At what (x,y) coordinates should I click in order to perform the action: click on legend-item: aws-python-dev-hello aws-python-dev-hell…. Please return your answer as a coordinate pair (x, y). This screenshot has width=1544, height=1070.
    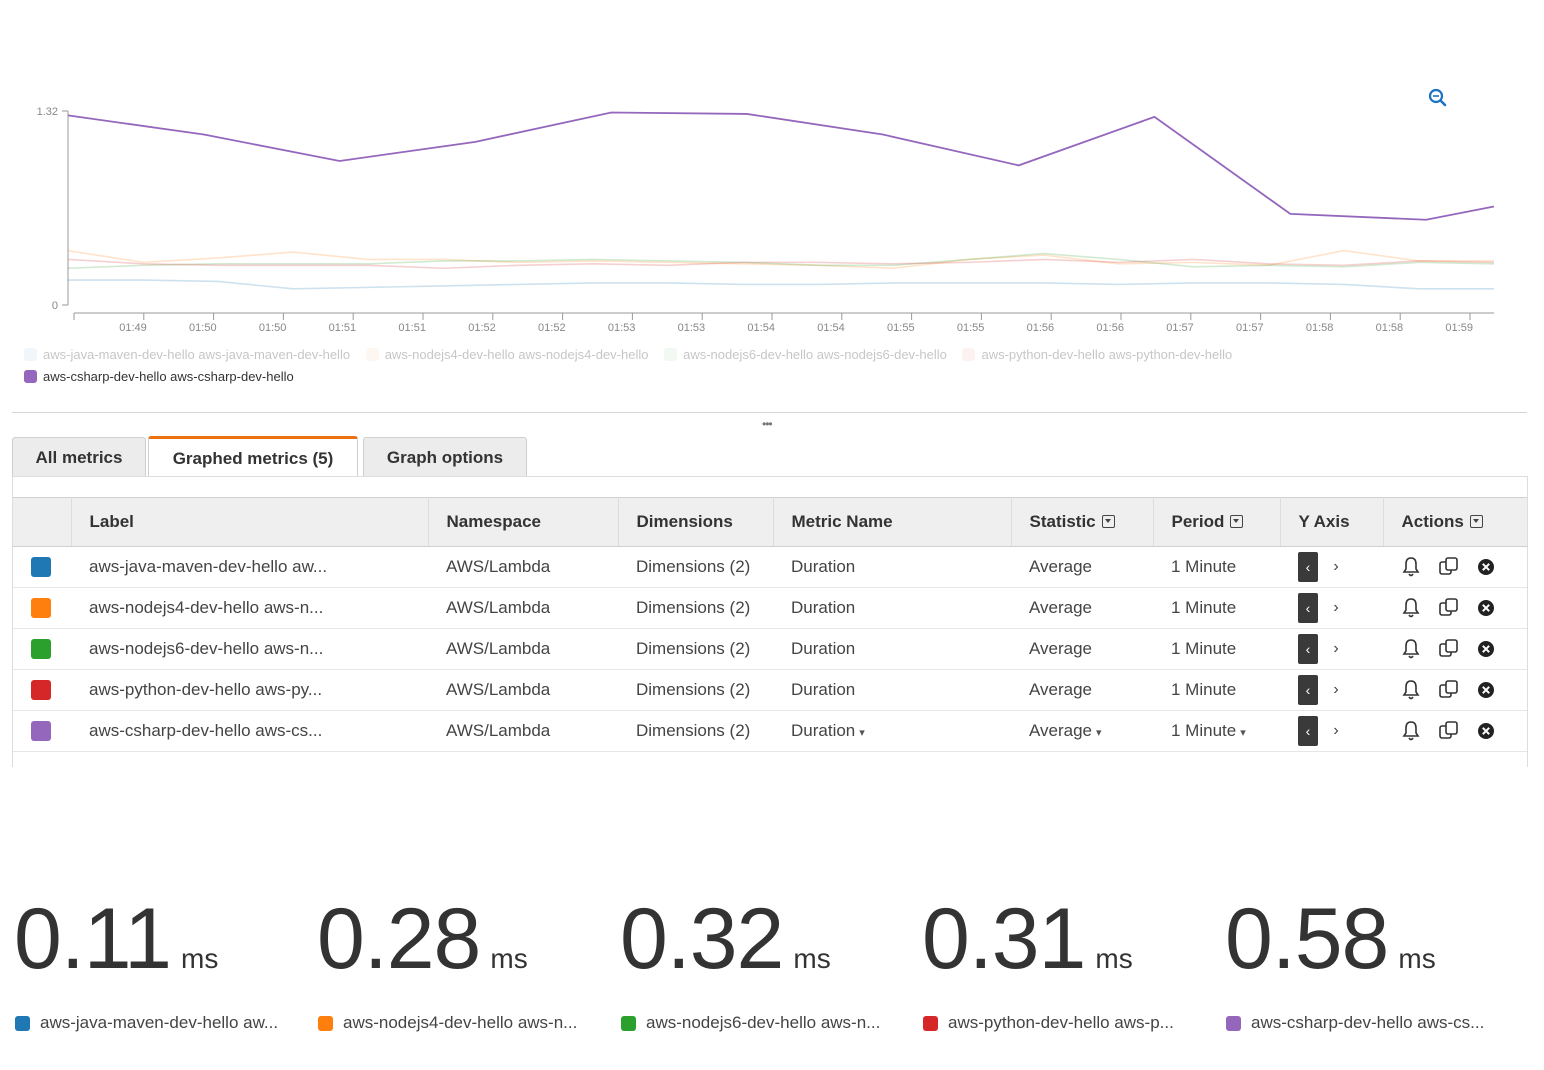
    Looking at the image, I should click on (1097, 354).